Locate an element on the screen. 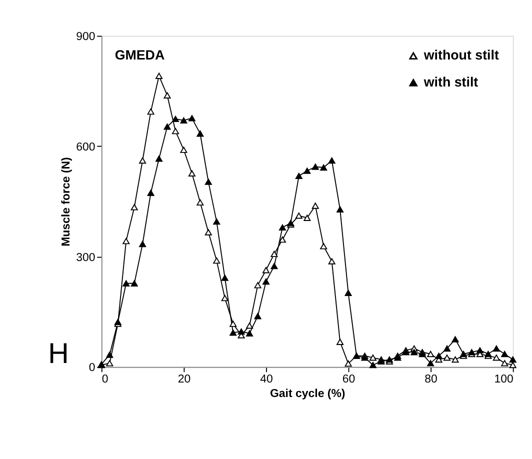 This screenshot has width=532, height=459. x-tick-label: 20 is located at coordinates (184, 380).